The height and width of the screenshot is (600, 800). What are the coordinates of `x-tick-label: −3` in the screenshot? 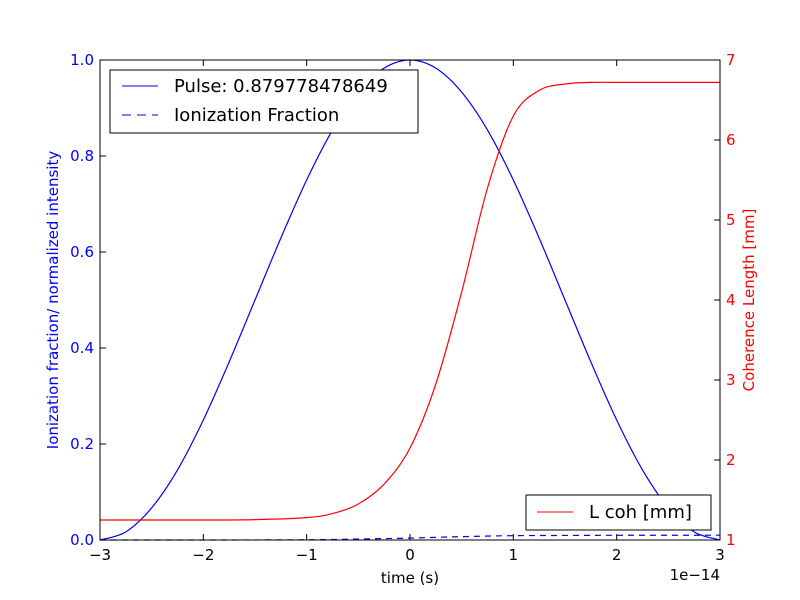 It's located at (100, 555).